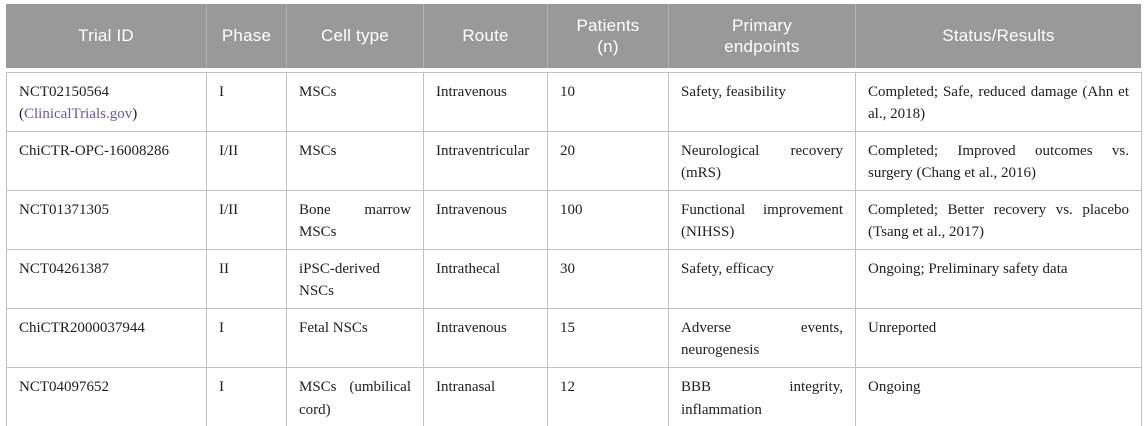  Describe the element at coordinates (246, 279) in the screenshot. I see `cell-phase: II` at that location.